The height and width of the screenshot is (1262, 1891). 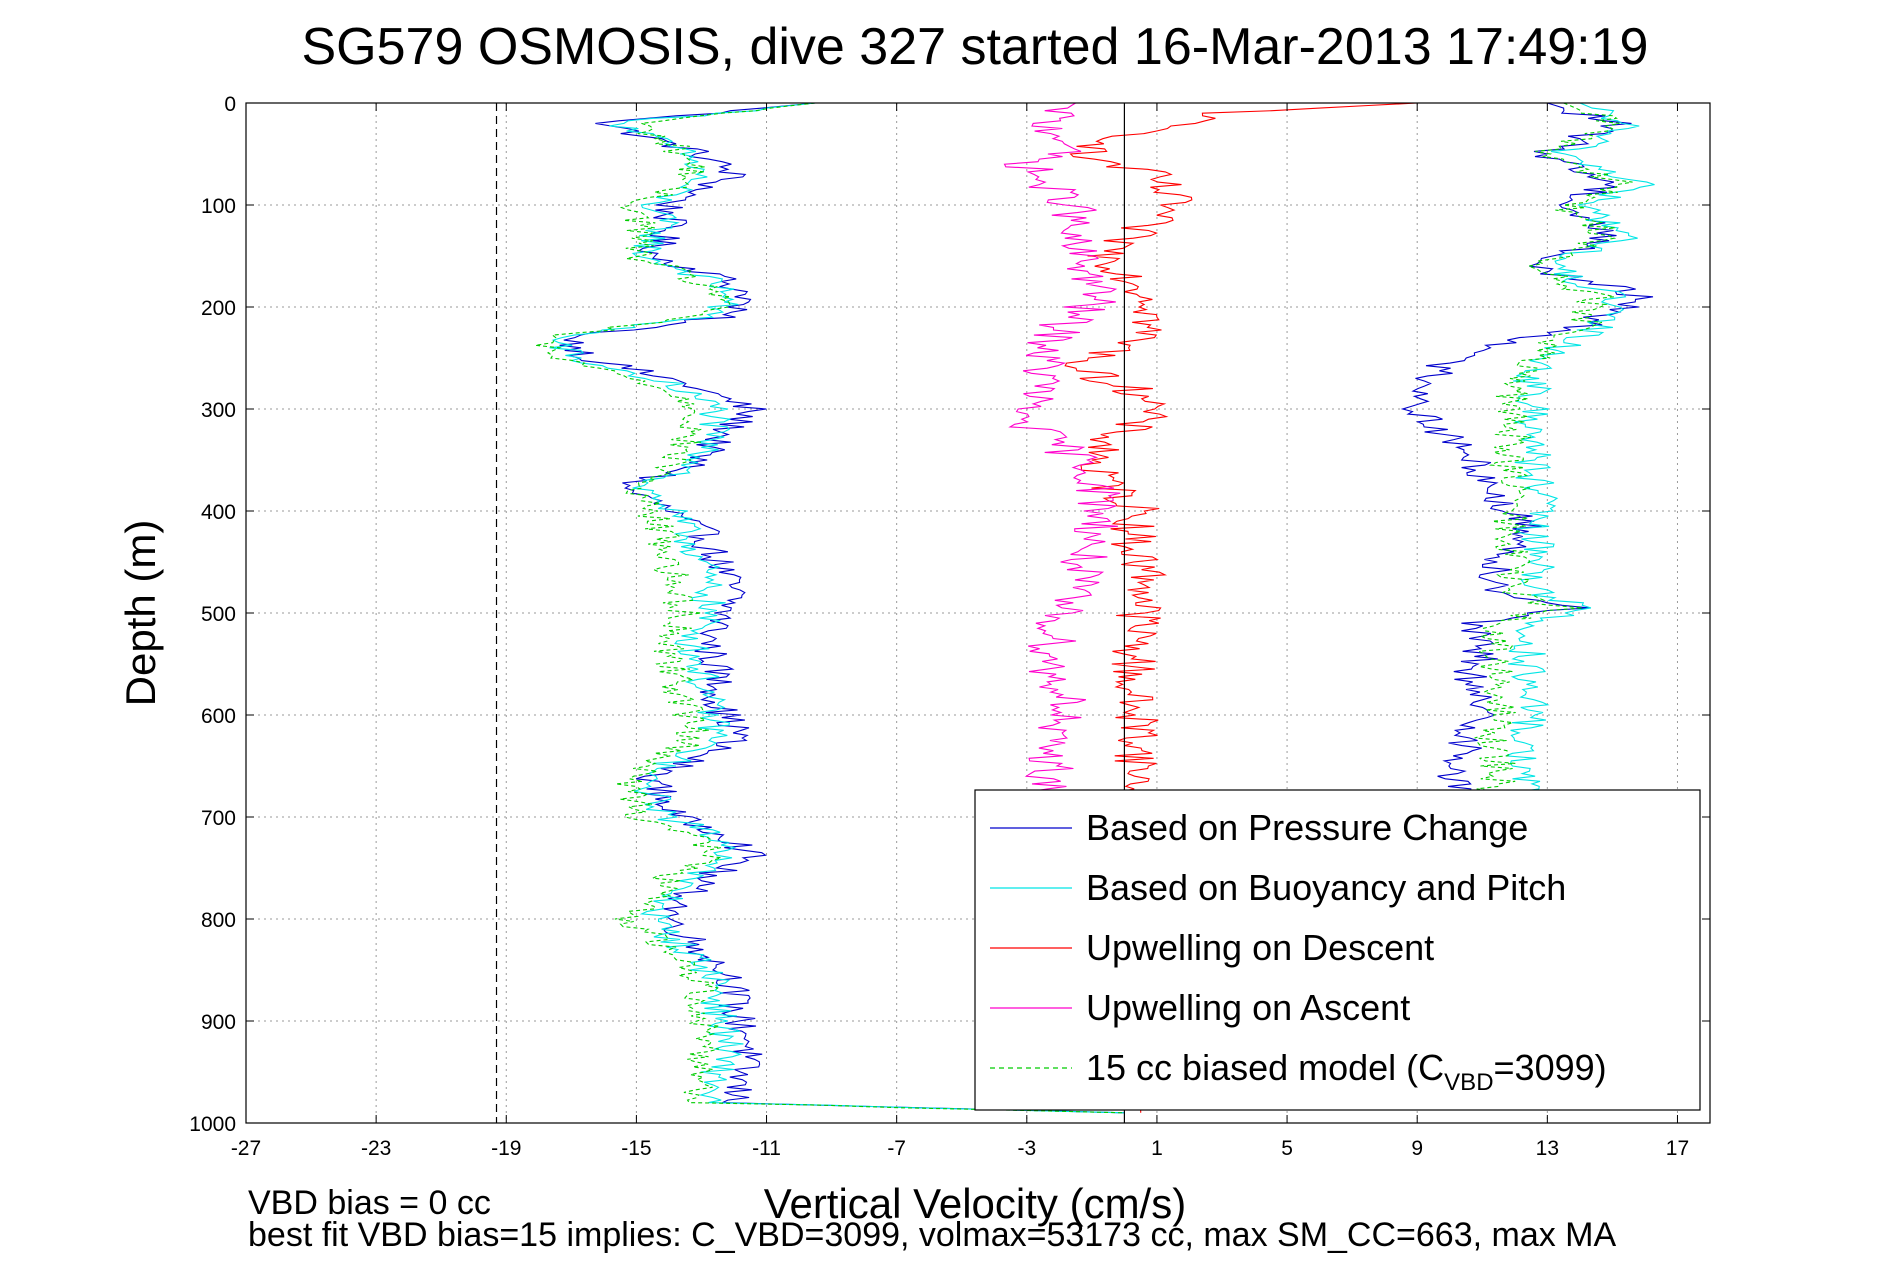 What do you see at coordinates (1580, 450) in the screenshot?
I see `series-line-based-on-buoyancy-and-pitch-ascent` at bounding box center [1580, 450].